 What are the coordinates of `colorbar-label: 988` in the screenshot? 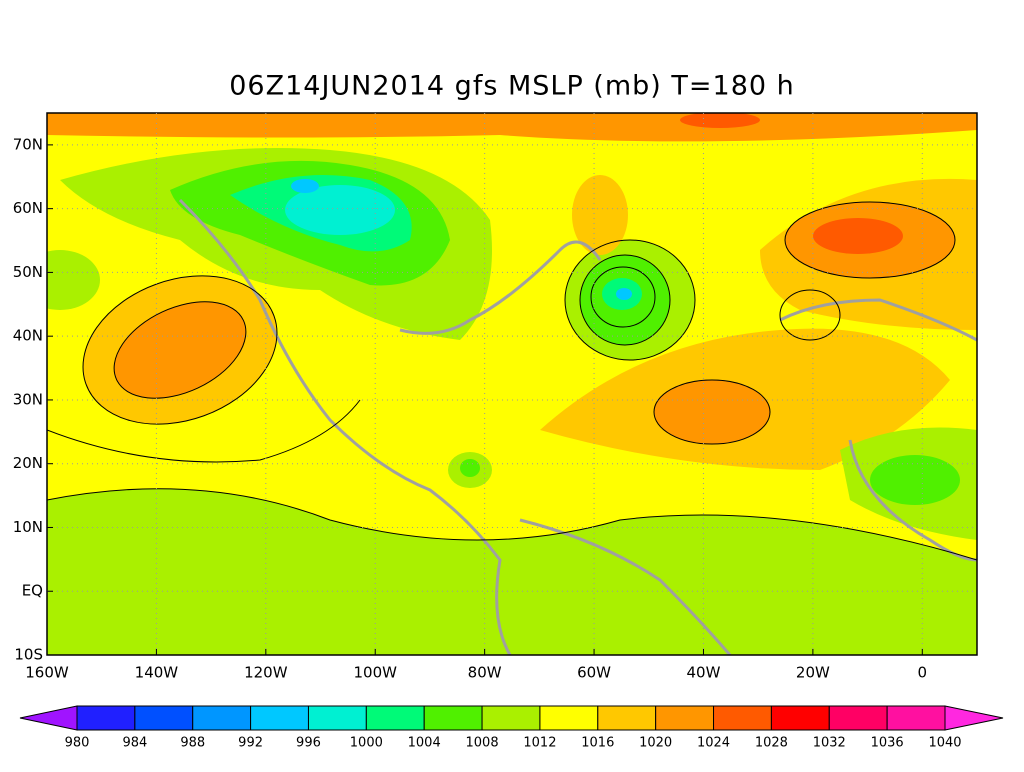 It's located at (192, 743).